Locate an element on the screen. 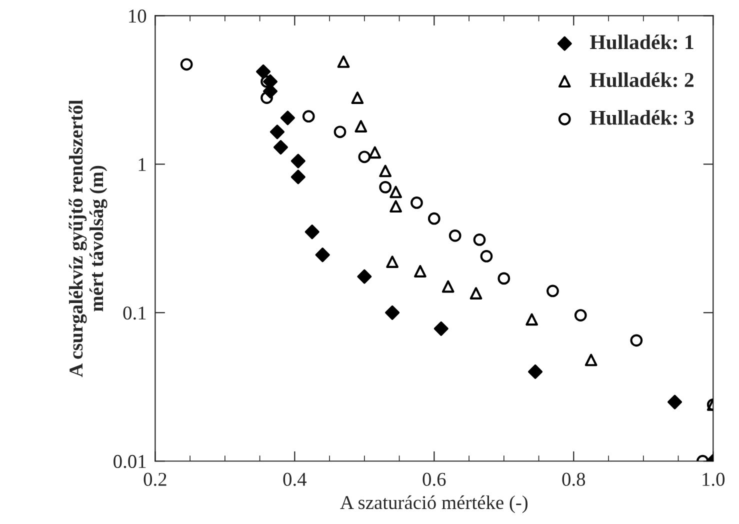 Image resolution: width=739 pixels, height=524 pixels. y-tick-label: 0.1 is located at coordinates (134, 313).